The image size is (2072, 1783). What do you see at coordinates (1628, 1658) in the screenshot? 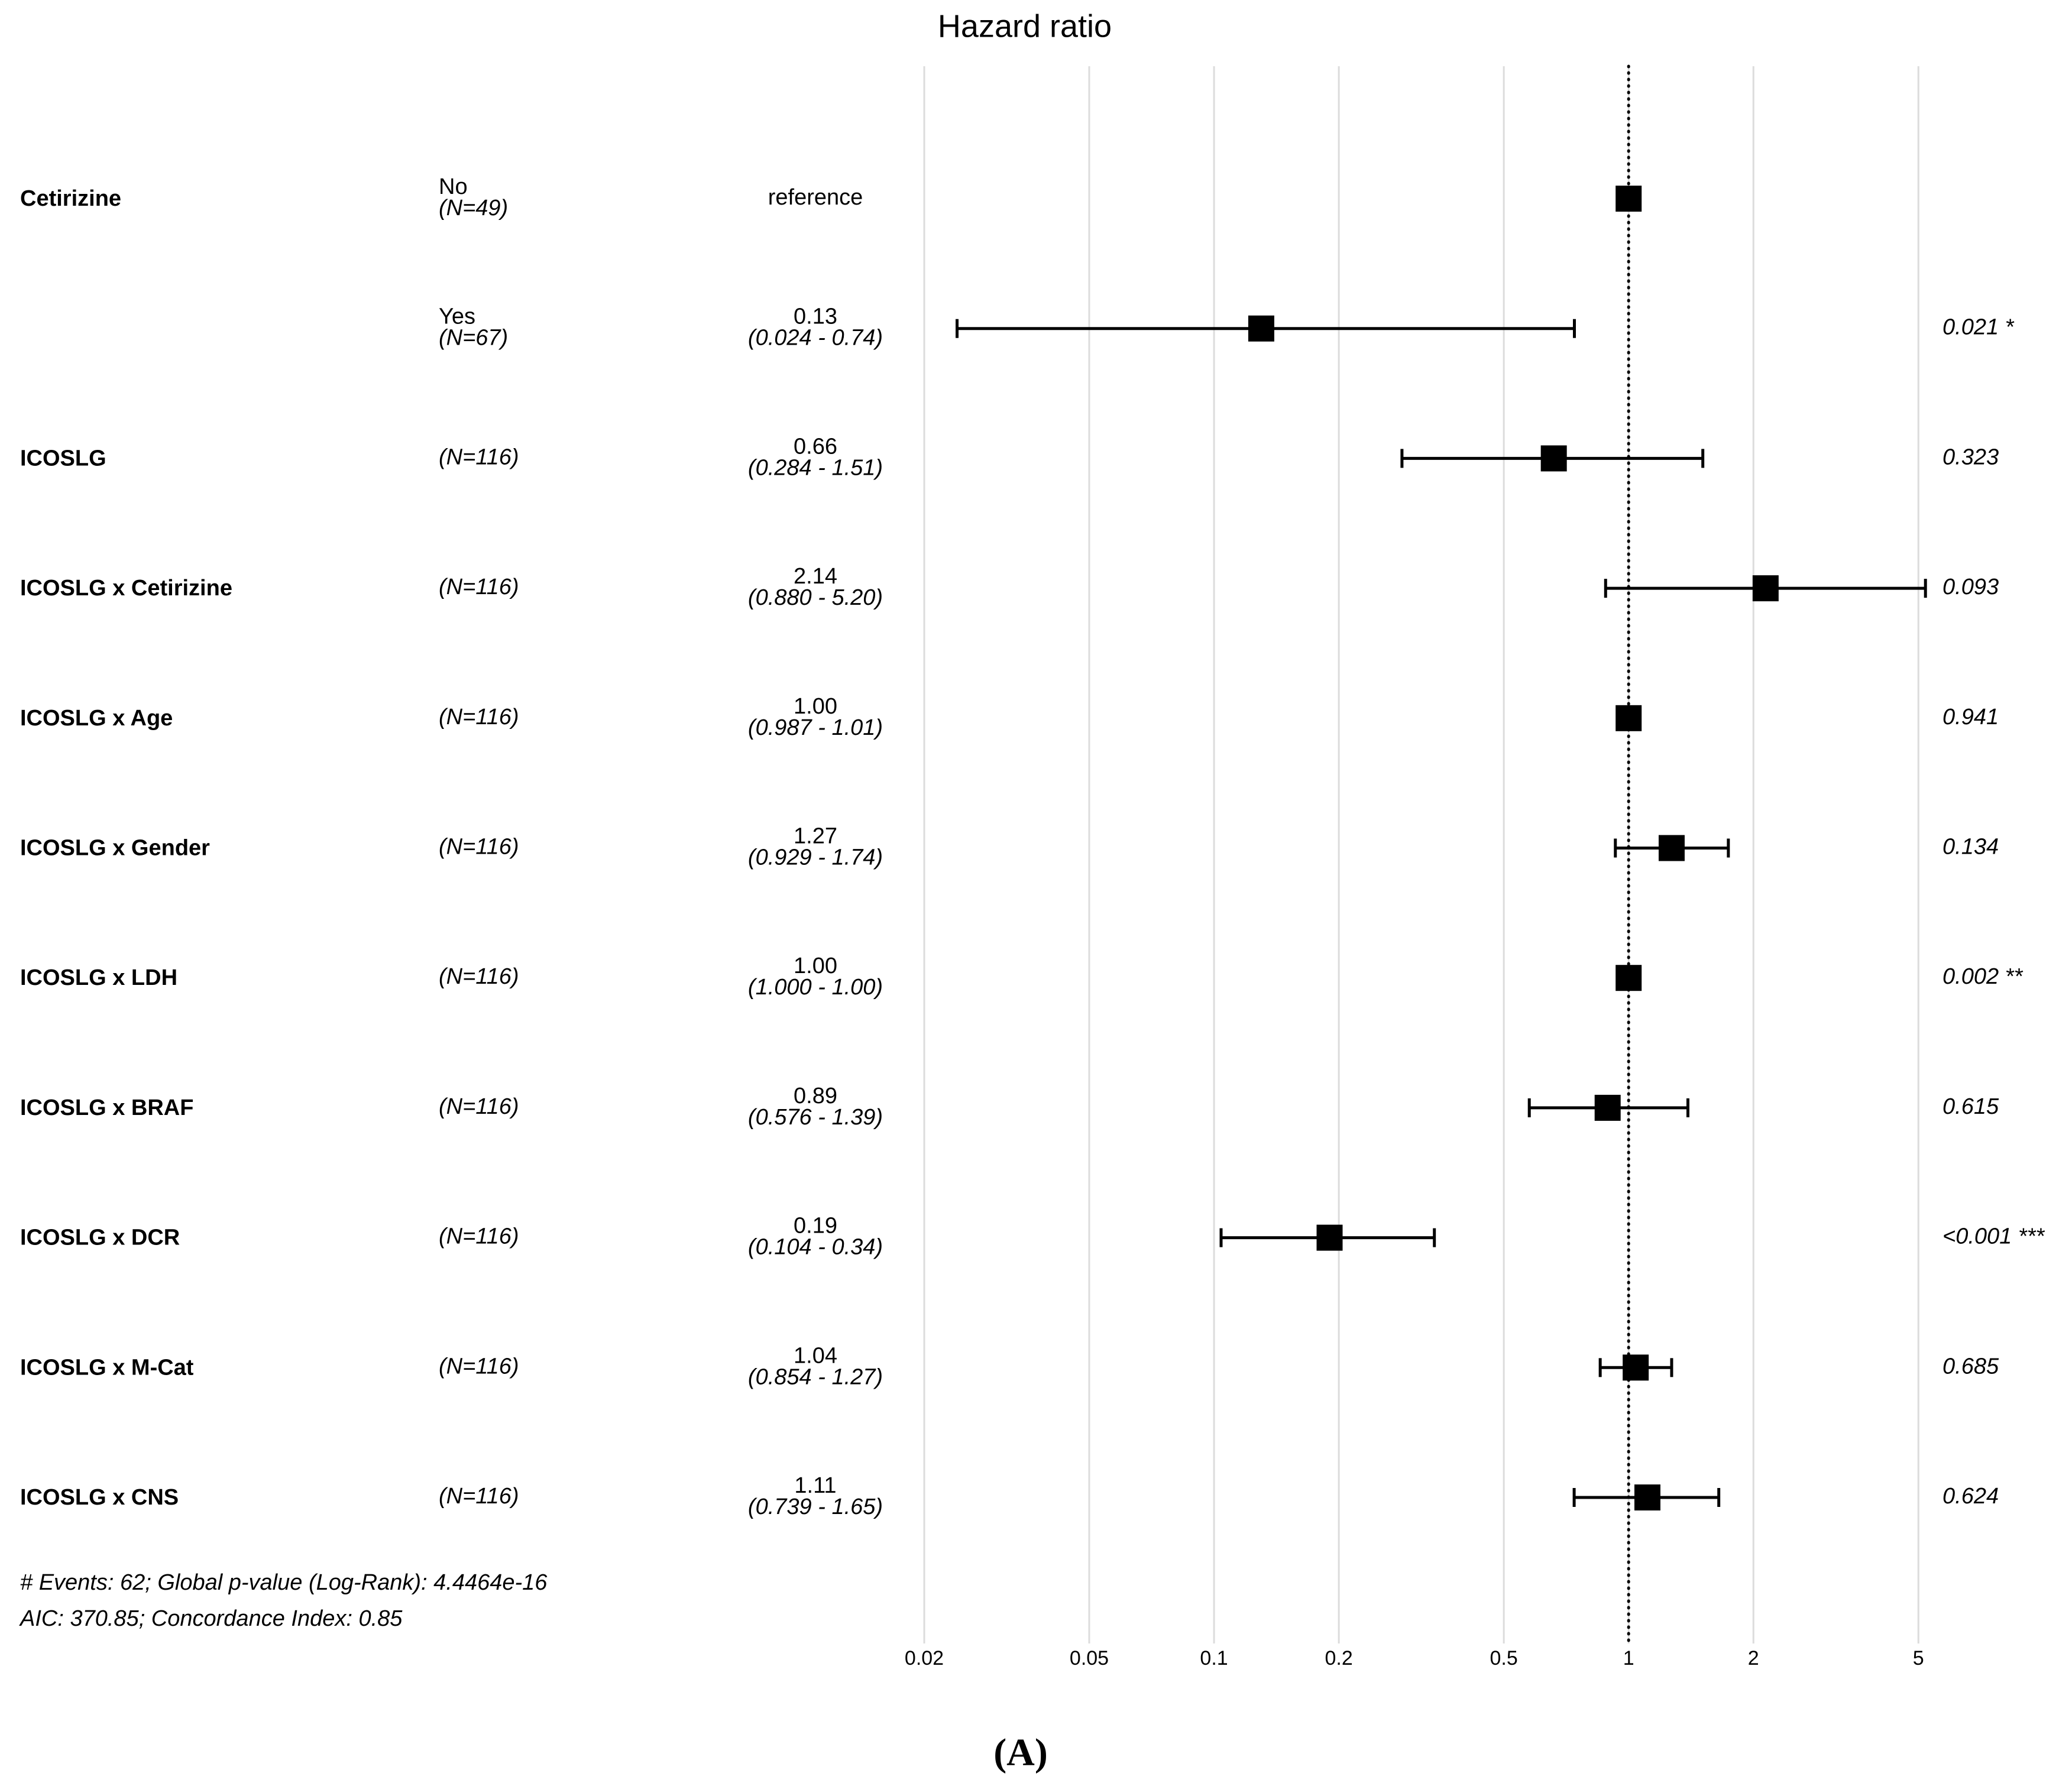
I see `x-tick-label: 1` at bounding box center [1628, 1658].